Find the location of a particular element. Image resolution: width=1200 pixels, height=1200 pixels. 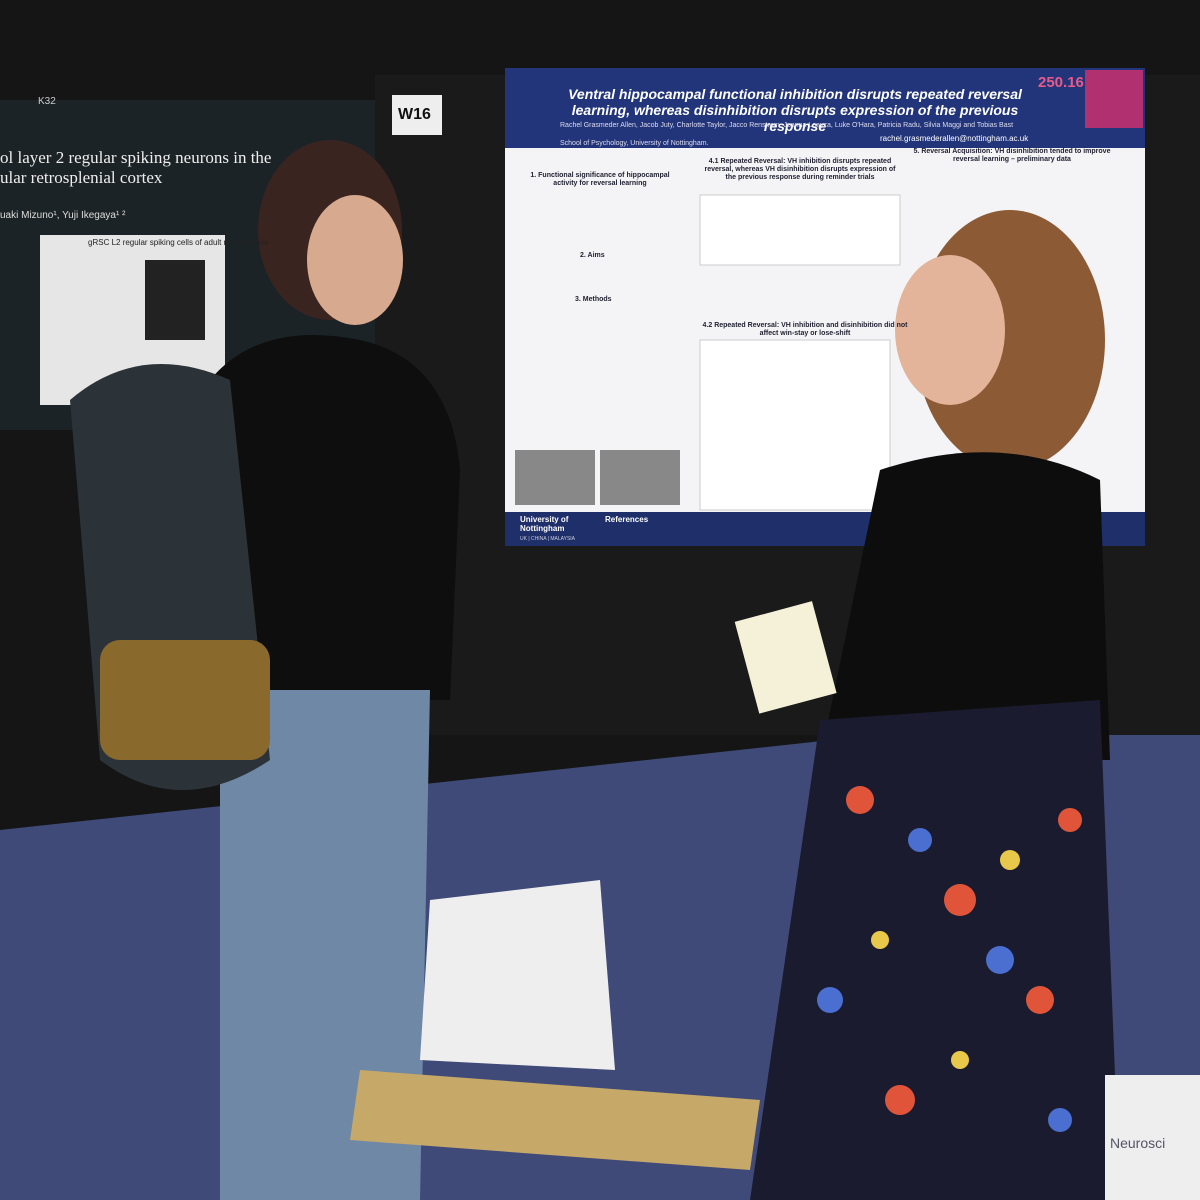

left-board-number: K32 is located at coordinates (47, 101).